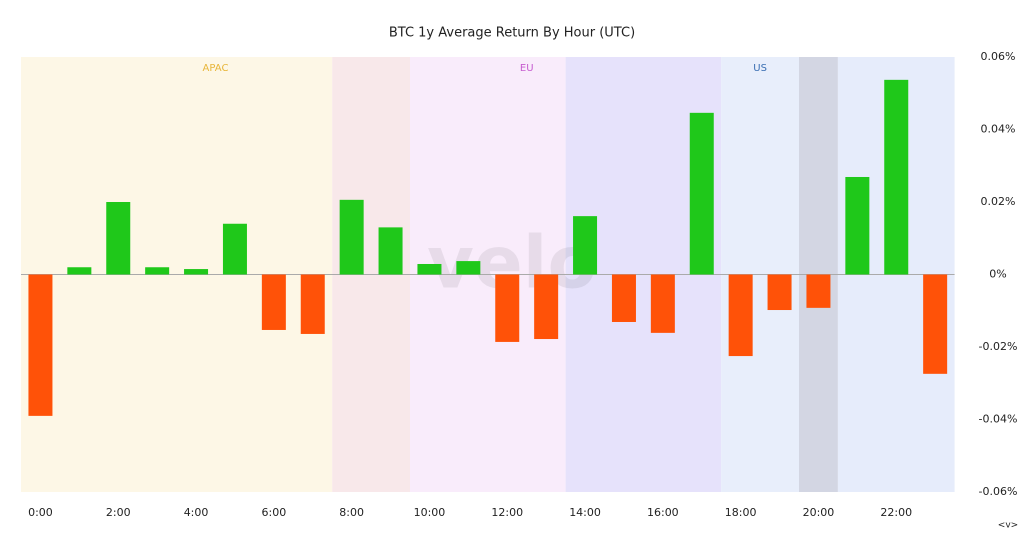 The image size is (1024, 536). Describe the element at coordinates (527, 68) in the screenshot. I see `session-label: EU` at that location.